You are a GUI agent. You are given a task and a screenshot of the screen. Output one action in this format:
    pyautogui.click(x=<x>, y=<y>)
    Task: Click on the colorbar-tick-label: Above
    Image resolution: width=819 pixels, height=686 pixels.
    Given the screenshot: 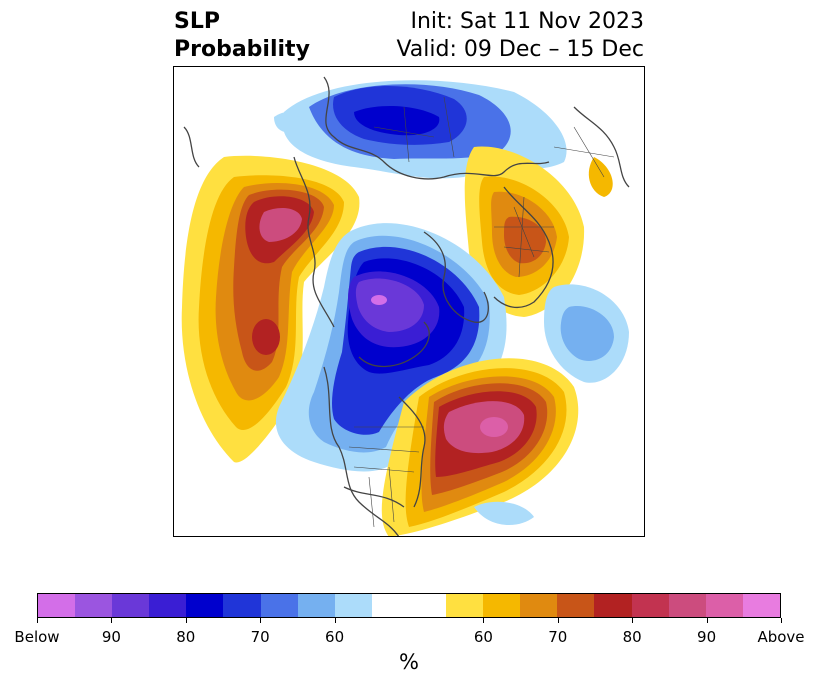 What is the action you would take?
    pyautogui.click(x=781, y=637)
    